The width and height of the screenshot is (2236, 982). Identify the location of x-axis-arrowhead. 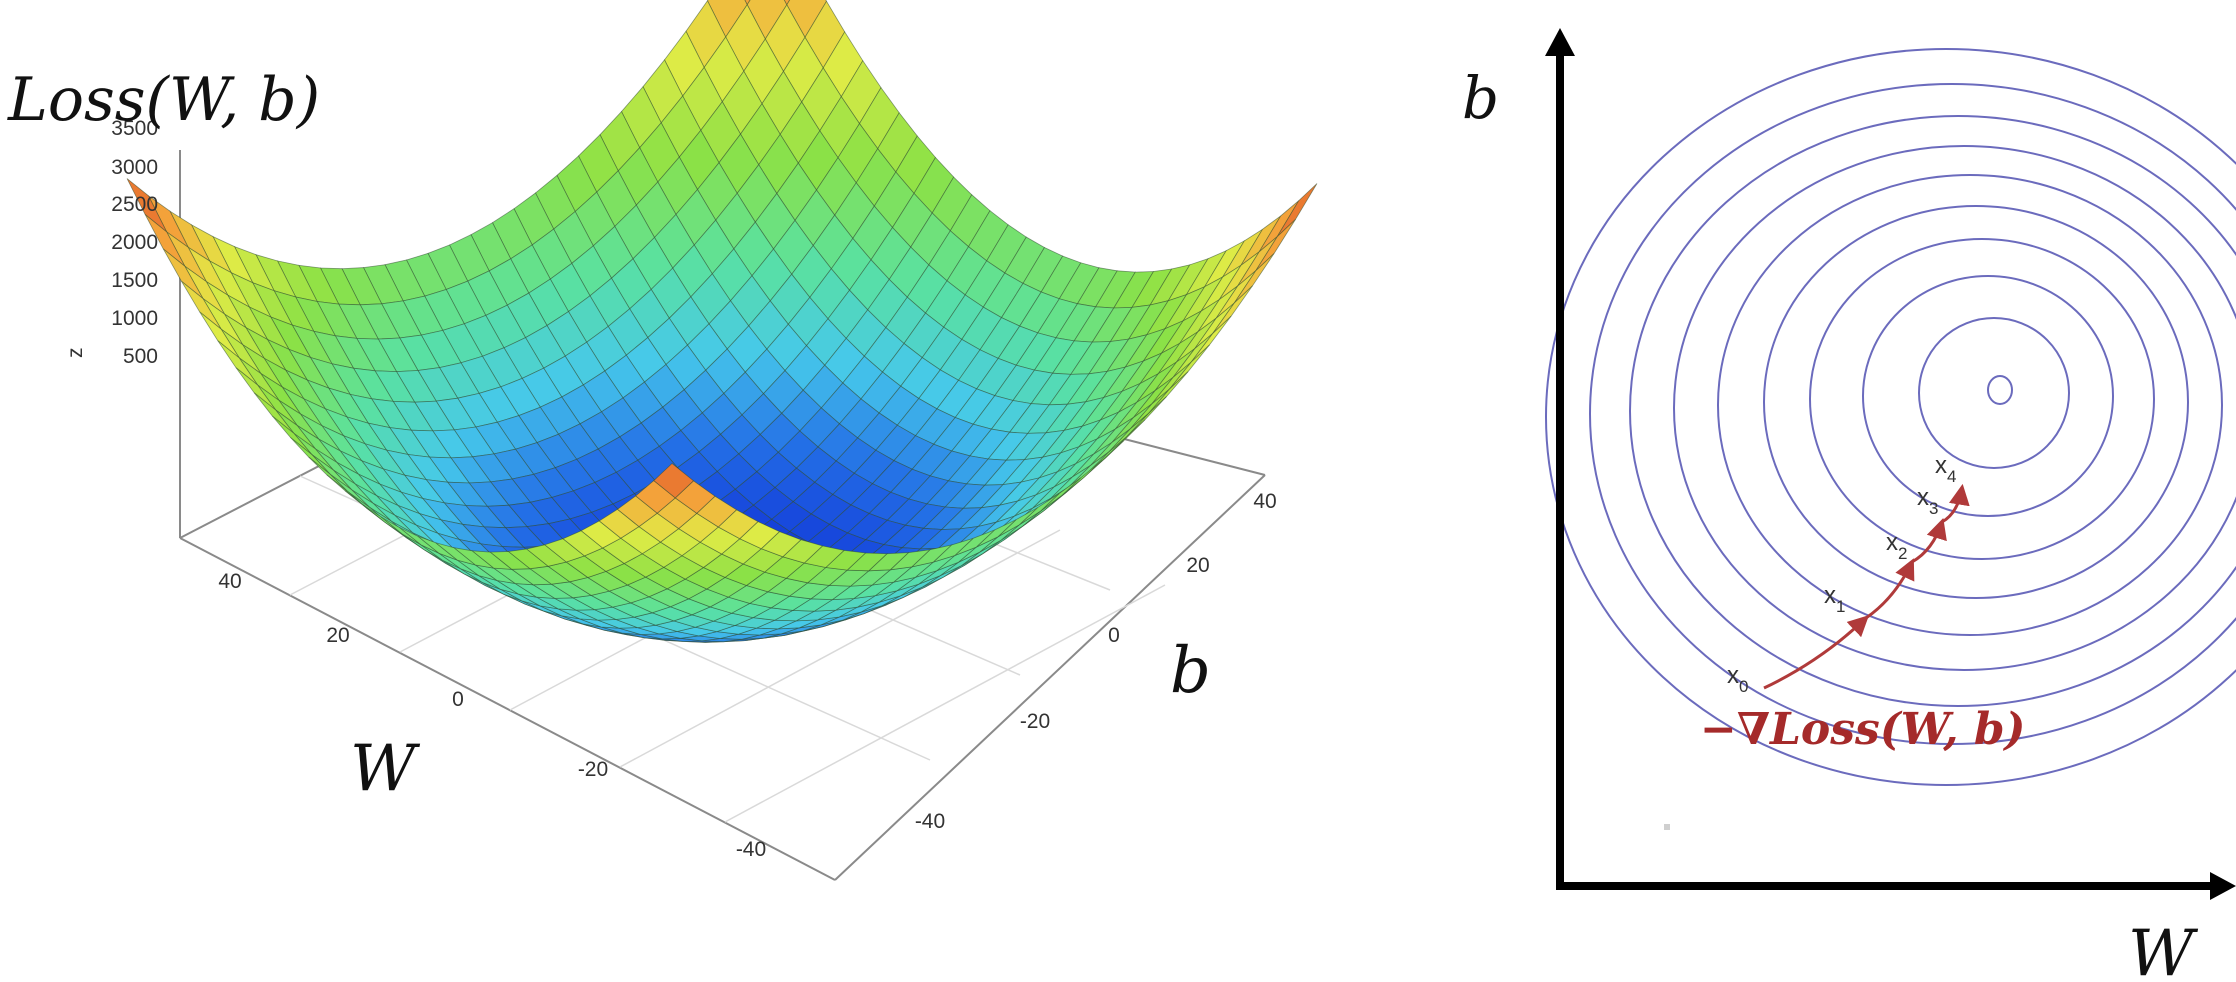
(2223, 886).